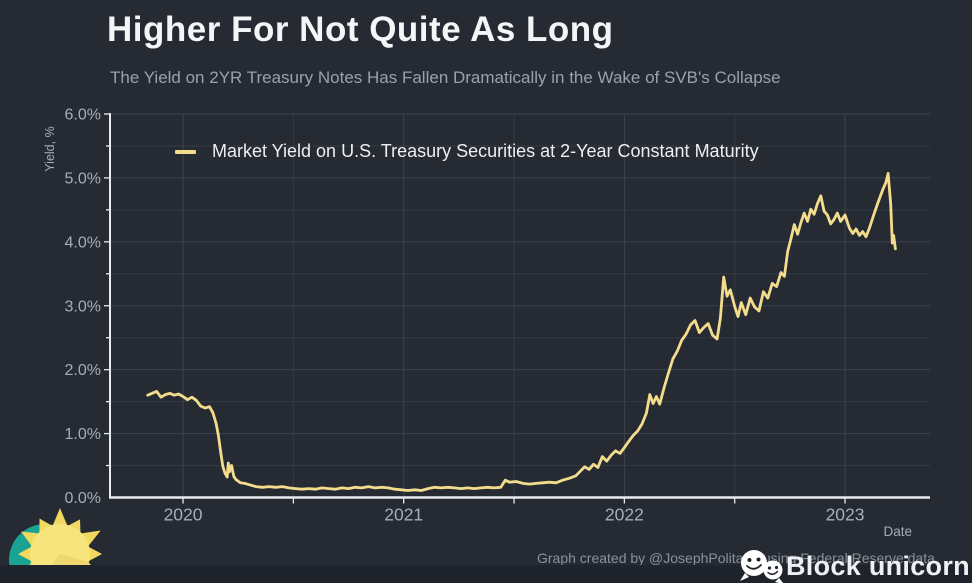 The height and width of the screenshot is (583, 972). I want to click on y-tick-label: 6.0%, so click(83, 115).